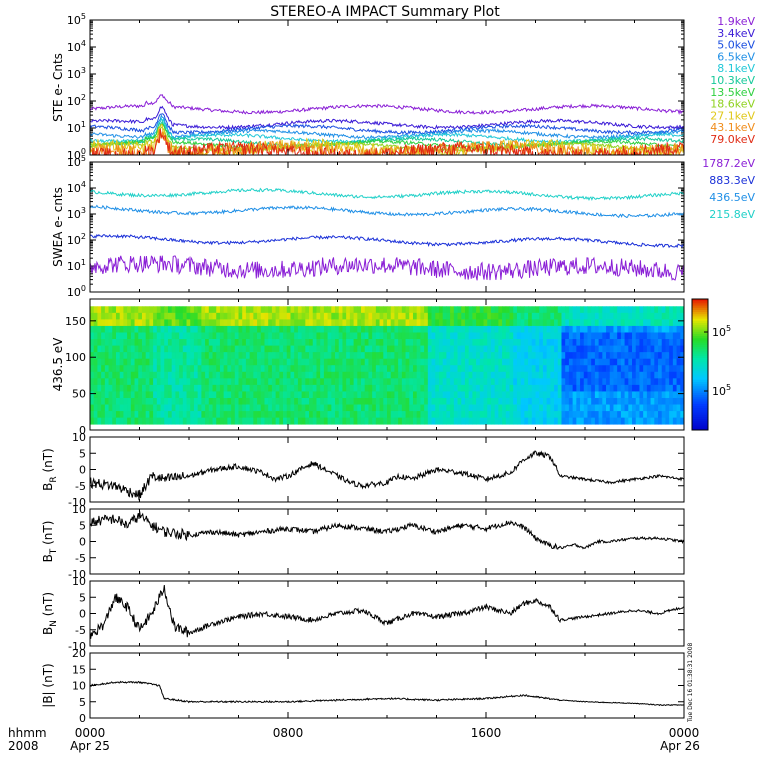  Describe the element at coordinates (387, 124) in the screenshot. I see `ste-series-group` at that location.